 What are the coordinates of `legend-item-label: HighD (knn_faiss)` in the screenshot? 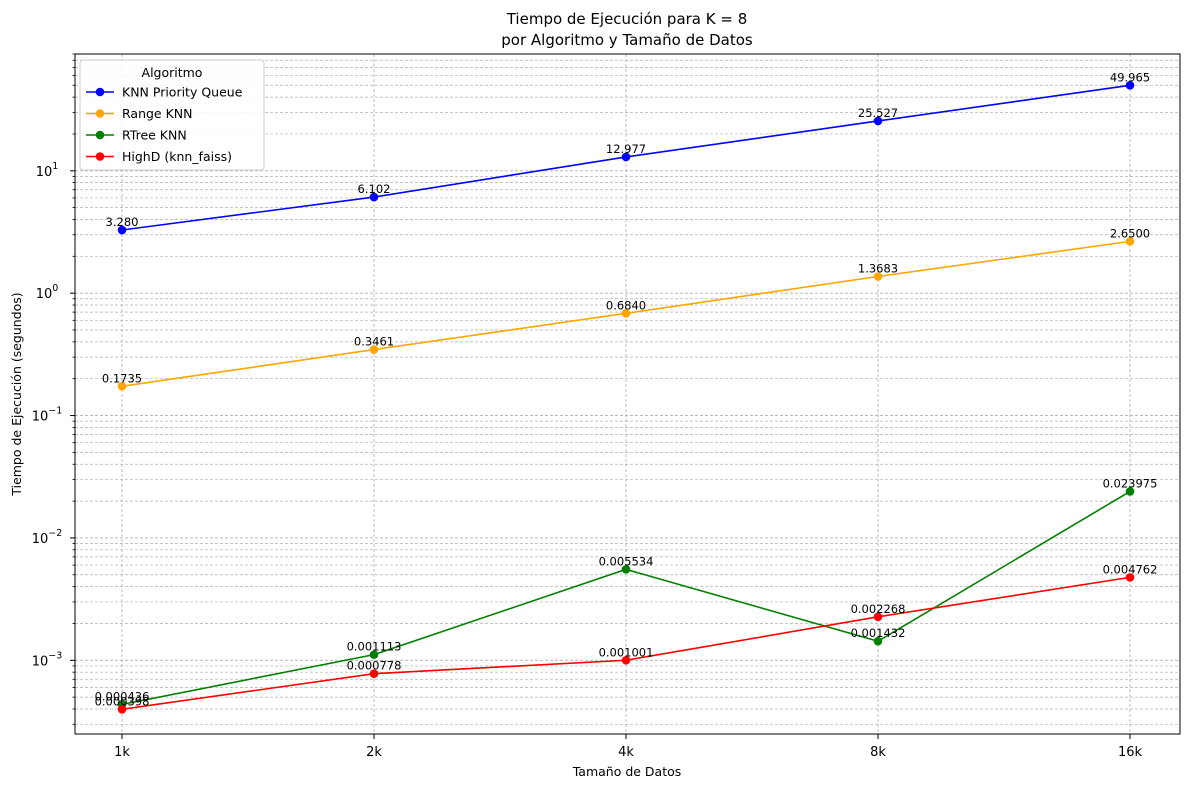 It's located at (177, 156).